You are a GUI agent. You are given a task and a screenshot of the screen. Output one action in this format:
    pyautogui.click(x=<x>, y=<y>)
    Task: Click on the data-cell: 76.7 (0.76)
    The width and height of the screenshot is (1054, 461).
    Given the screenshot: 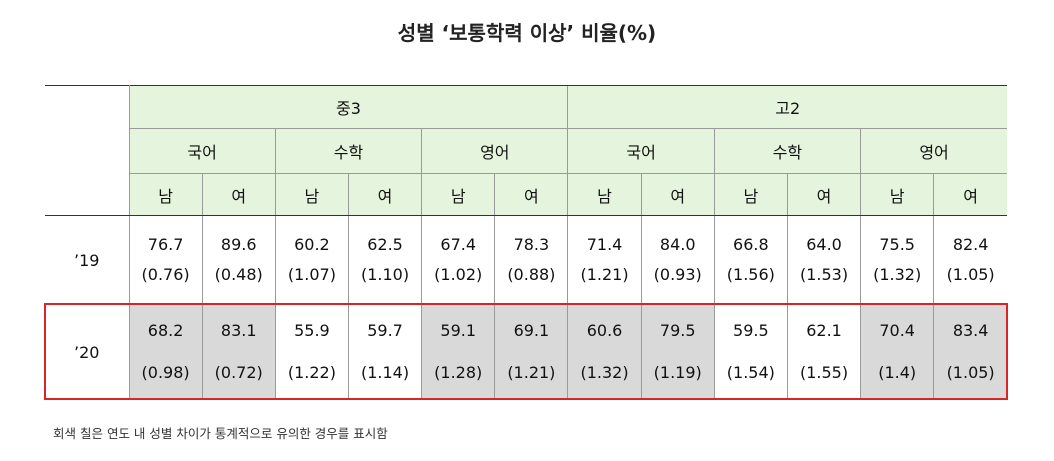 What is the action you would take?
    pyautogui.click(x=165, y=260)
    